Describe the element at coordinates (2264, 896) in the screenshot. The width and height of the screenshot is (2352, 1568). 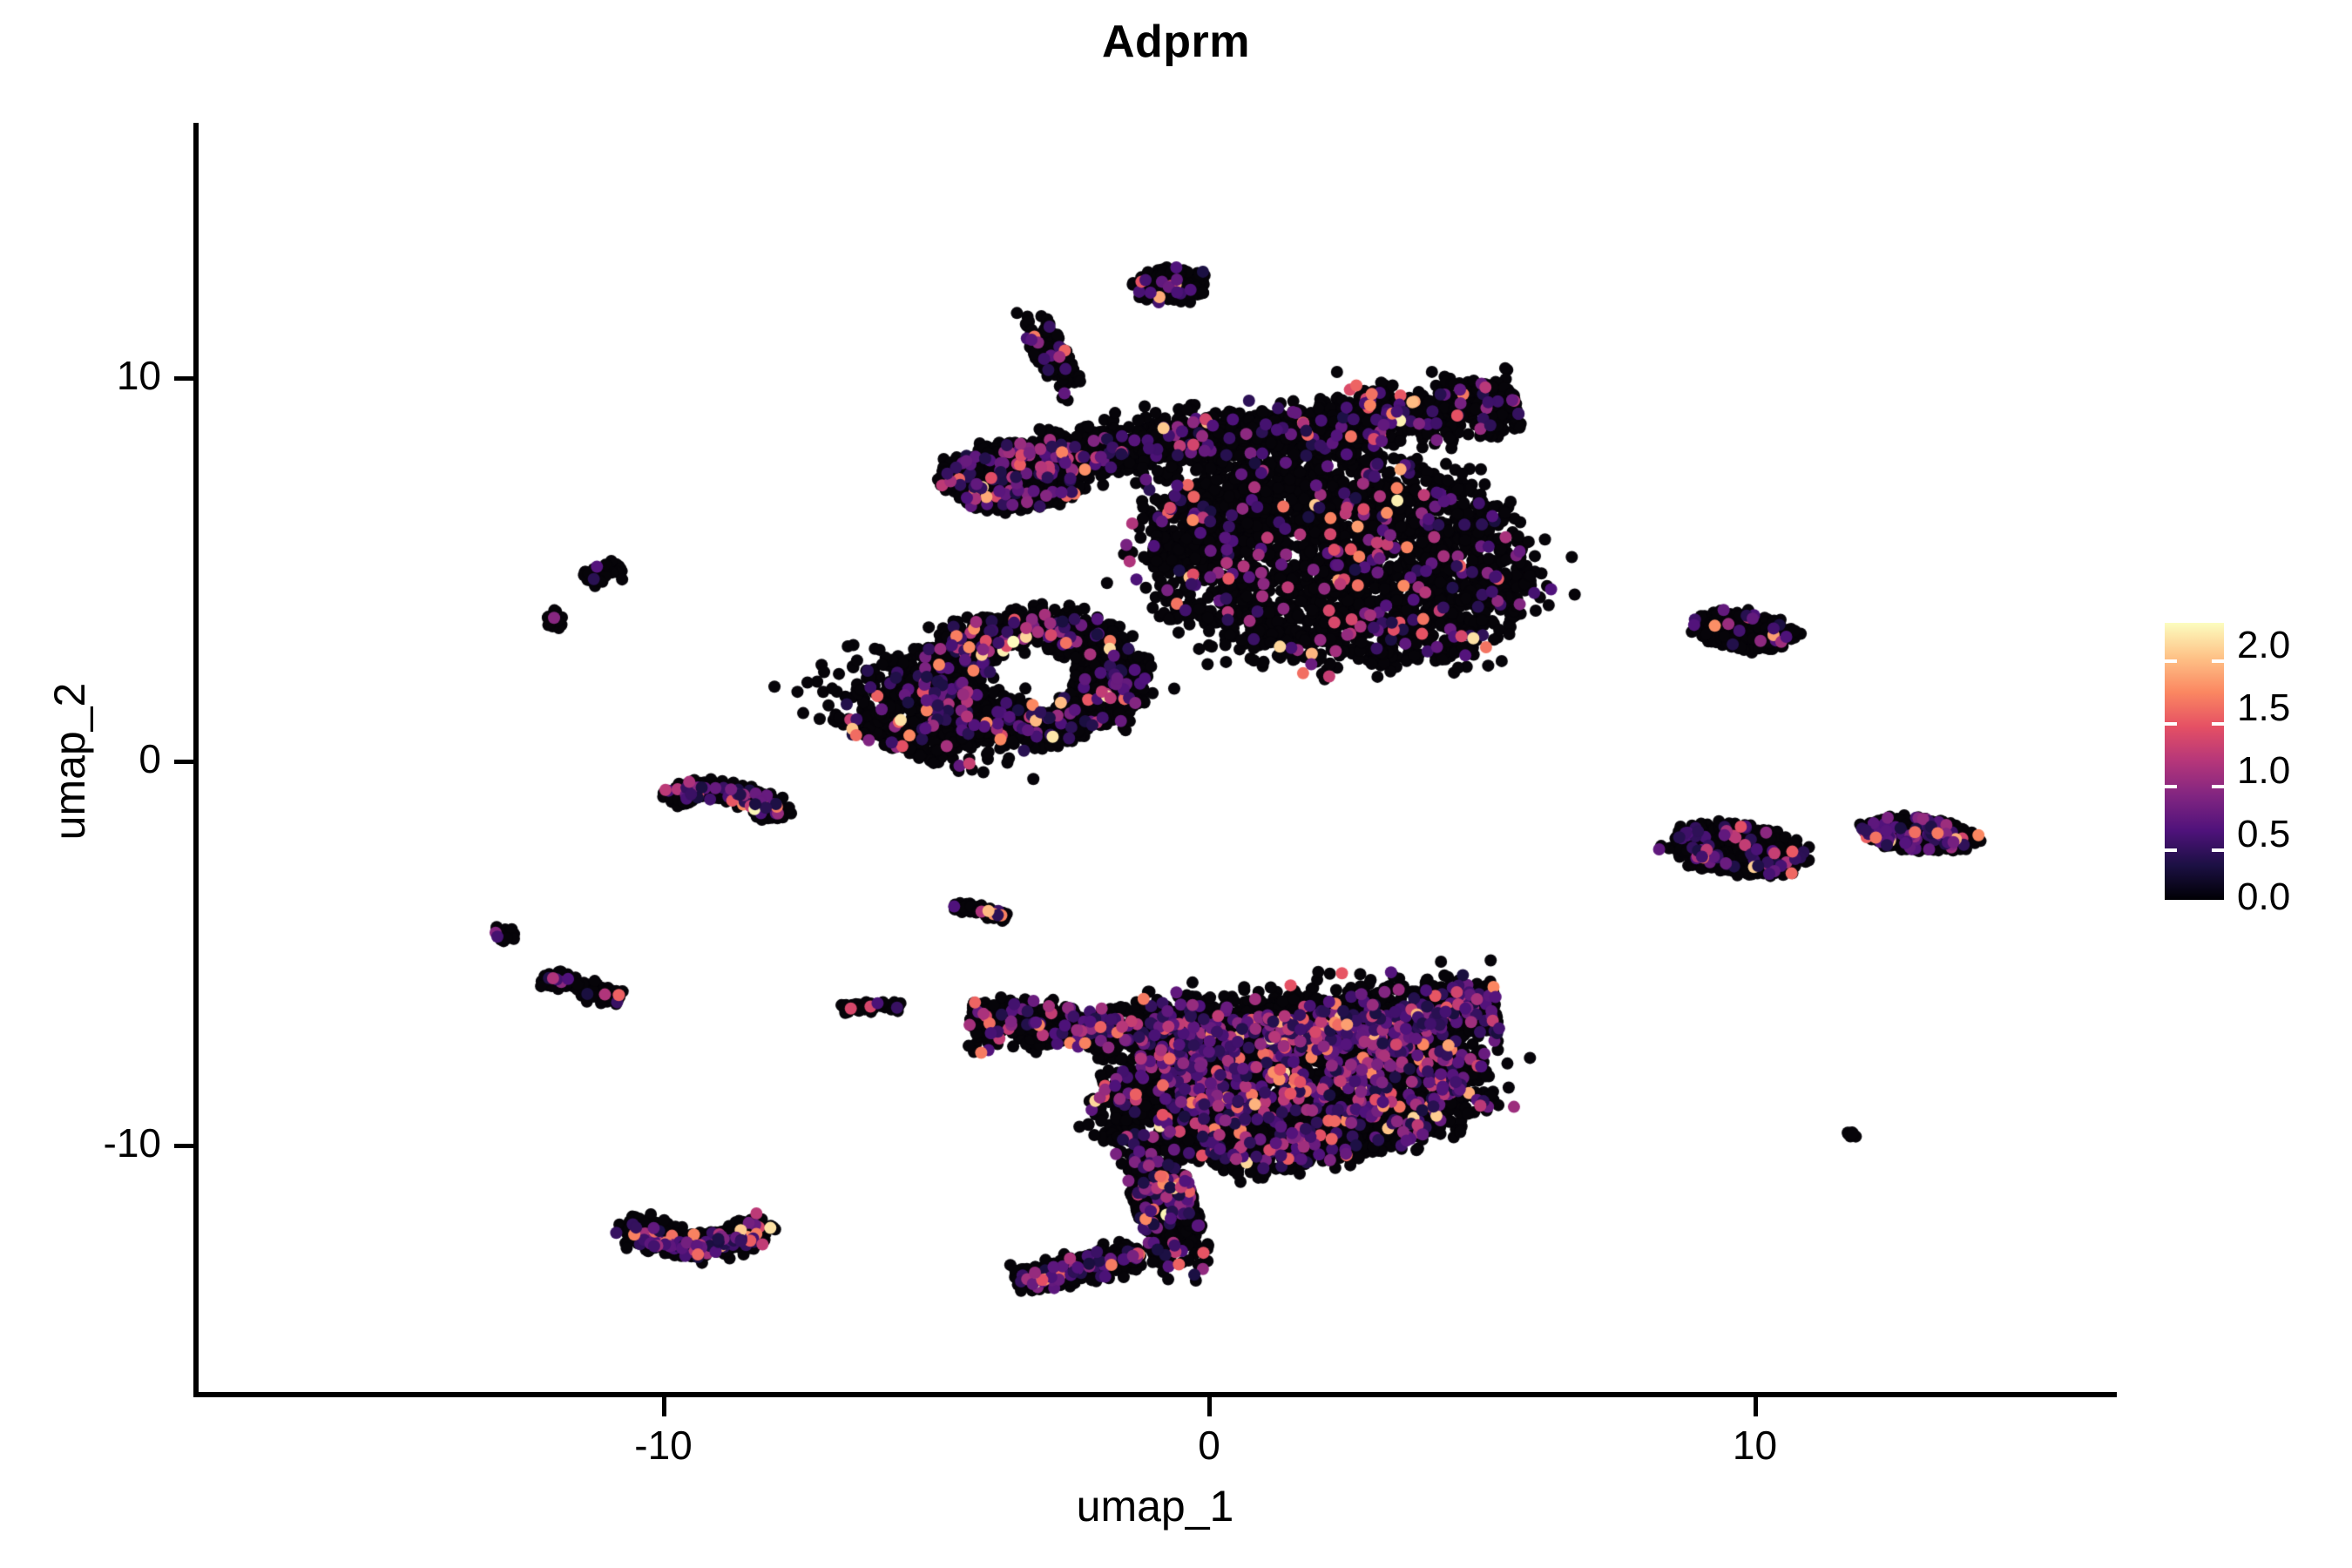
I see `colorbar-tick-label: 0.0` at that location.